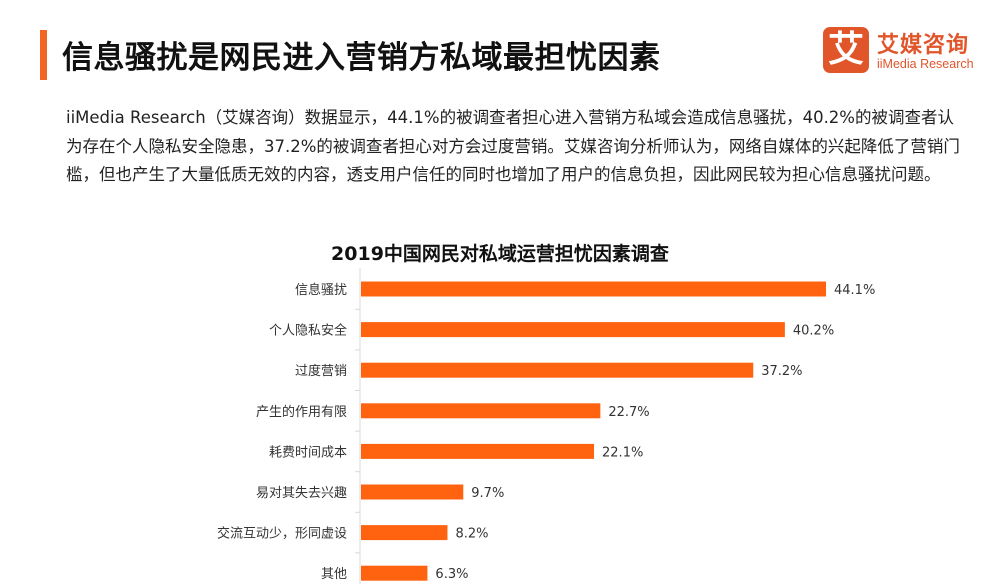 The width and height of the screenshot is (1000, 584). What do you see at coordinates (334, 574) in the screenshot?
I see `category-label: 其他` at bounding box center [334, 574].